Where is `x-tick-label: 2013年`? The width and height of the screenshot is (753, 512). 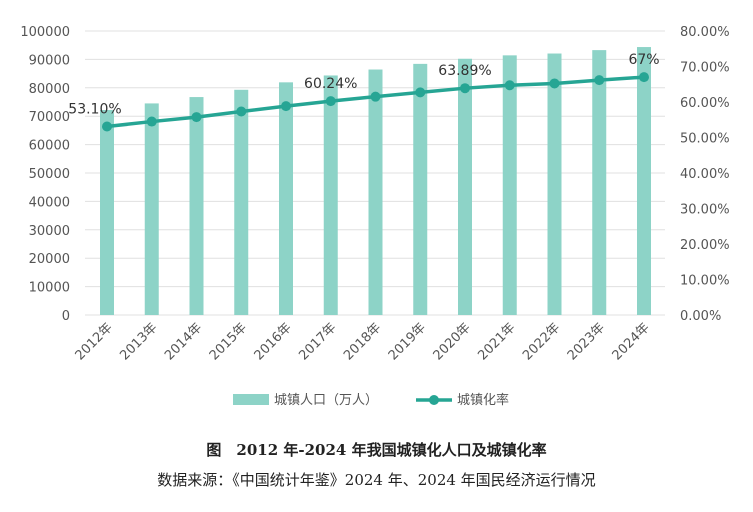
x-tick-label: 2013年 is located at coordinates (138, 341).